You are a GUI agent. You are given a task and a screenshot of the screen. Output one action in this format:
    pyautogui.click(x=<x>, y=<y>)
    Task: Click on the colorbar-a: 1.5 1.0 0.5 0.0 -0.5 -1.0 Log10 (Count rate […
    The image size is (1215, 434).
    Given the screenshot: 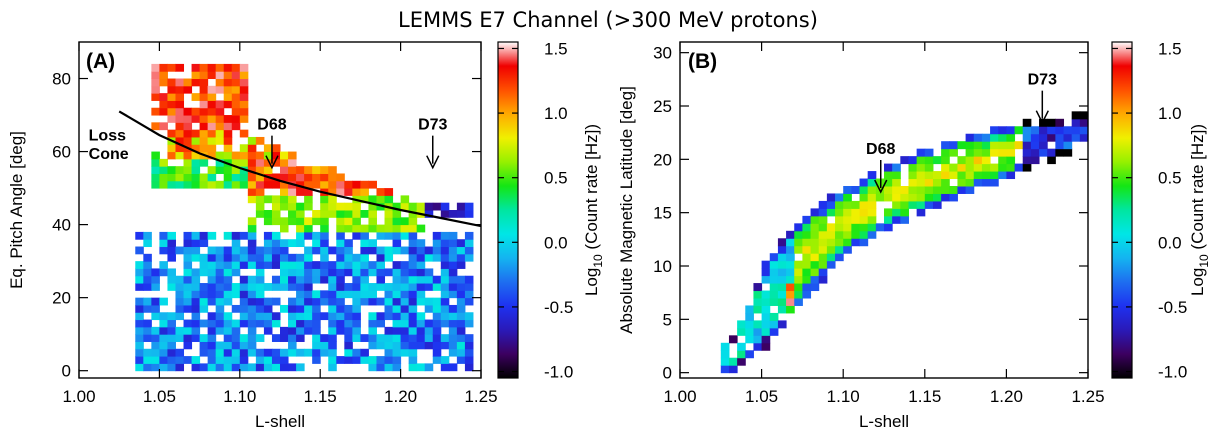 What is the action you would take?
    pyautogui.click(x=551, y=210)
    